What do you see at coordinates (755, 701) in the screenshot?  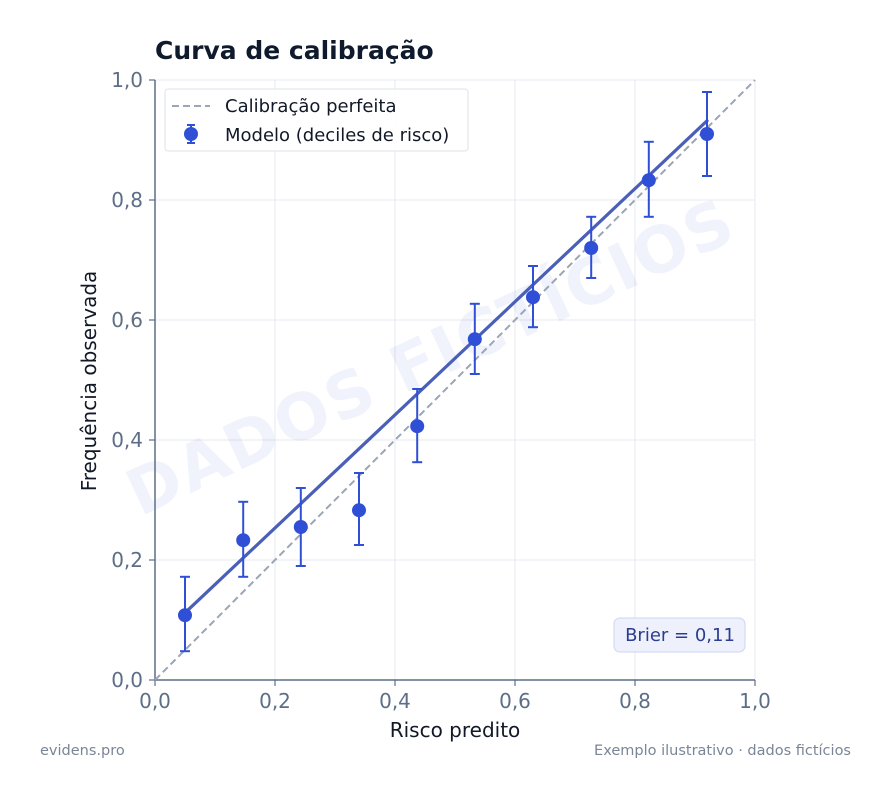 I see `x-tick-label-5: 1,0` at bounding box center [755, 701].